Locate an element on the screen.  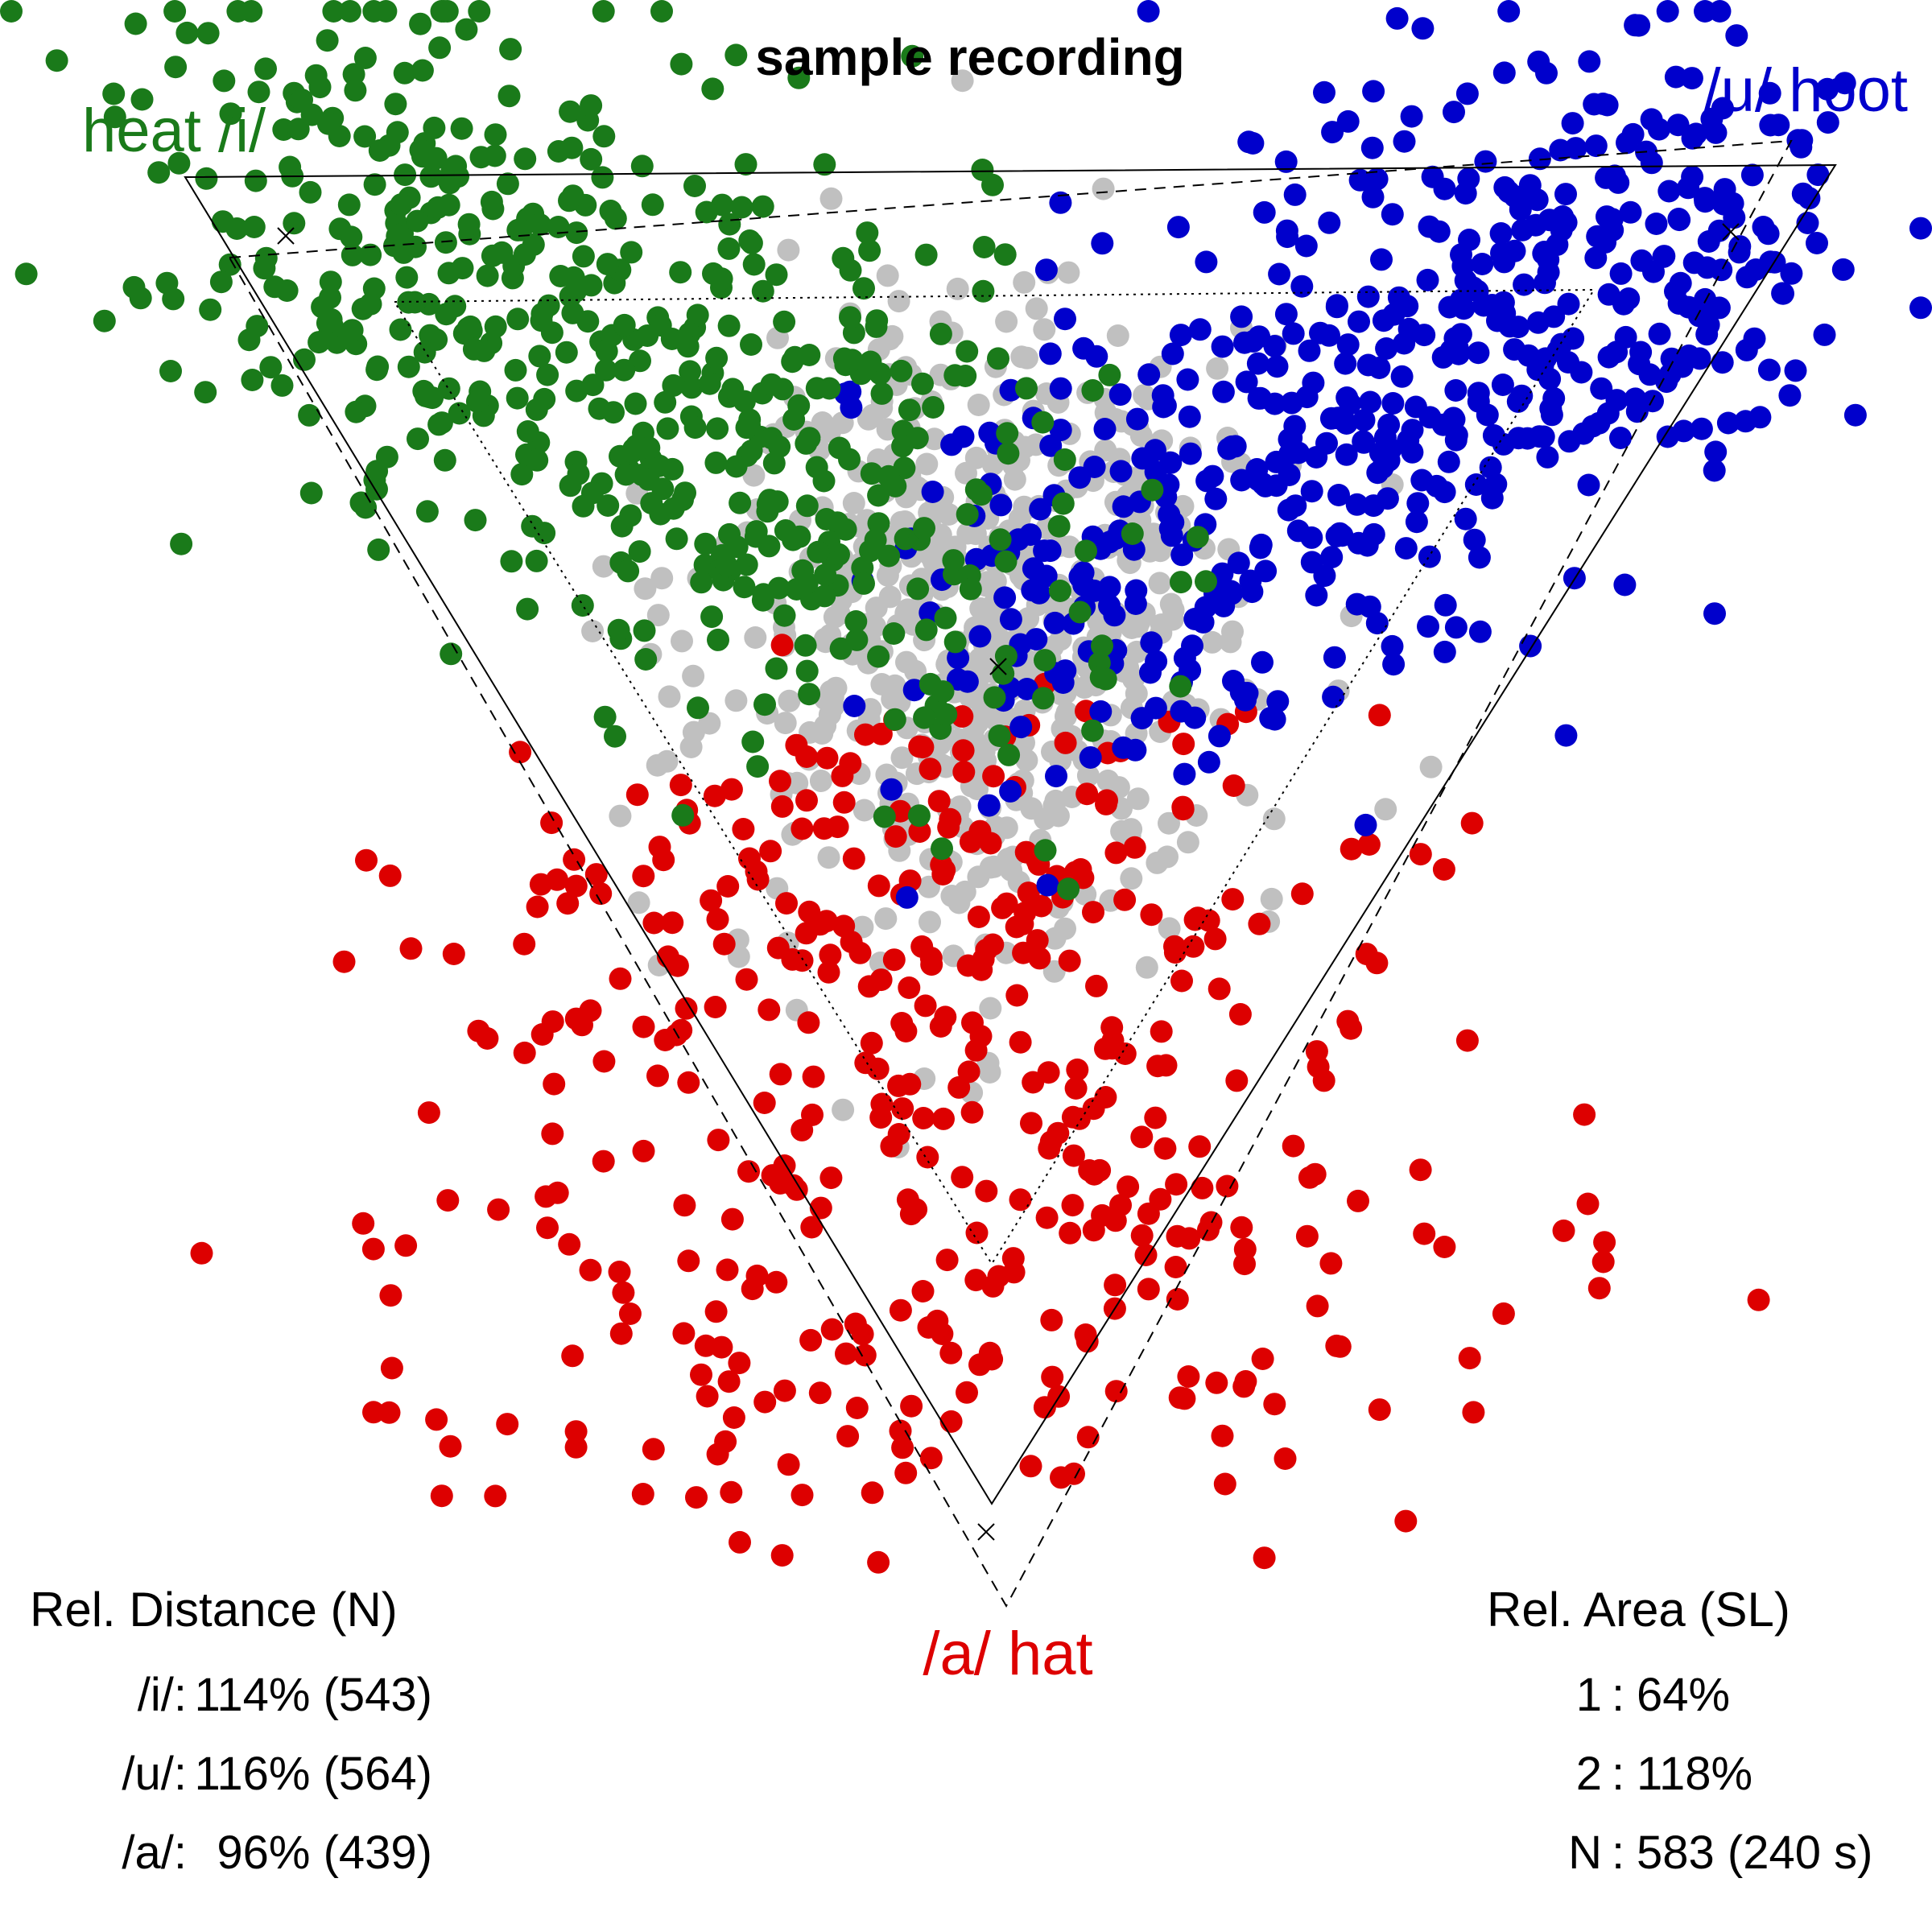
rel-distance-label: /u/: is located at coordinates (154, 1774).